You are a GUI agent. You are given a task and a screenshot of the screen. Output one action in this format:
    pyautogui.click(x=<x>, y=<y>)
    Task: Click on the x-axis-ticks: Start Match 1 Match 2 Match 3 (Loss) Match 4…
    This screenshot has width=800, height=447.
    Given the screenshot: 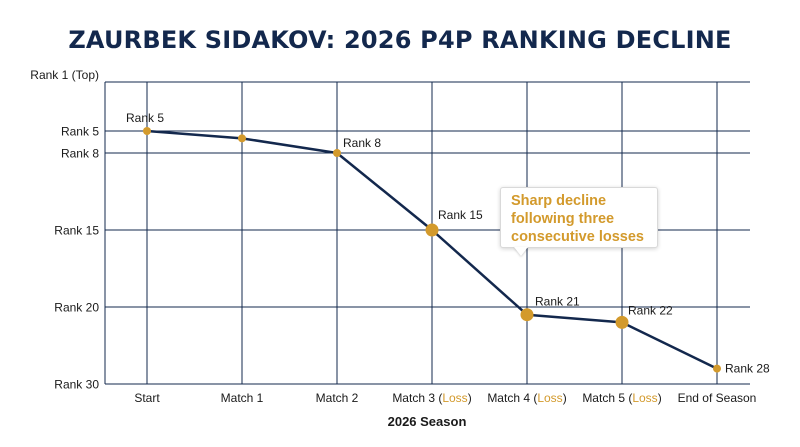 What is the action you would take?
    pyautogui.click(x=445, y=398)
    